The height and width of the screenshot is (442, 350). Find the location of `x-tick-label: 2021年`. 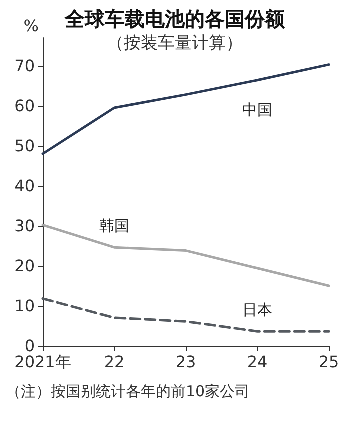

x-tick-label: 2021年 is located at coordinates (43, 362).